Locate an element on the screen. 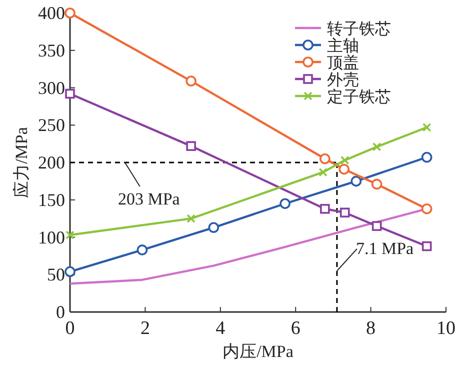 The width and height of the screenshot is (462, 365). y-tick-label: 350 is located at coordinates (51, 50).